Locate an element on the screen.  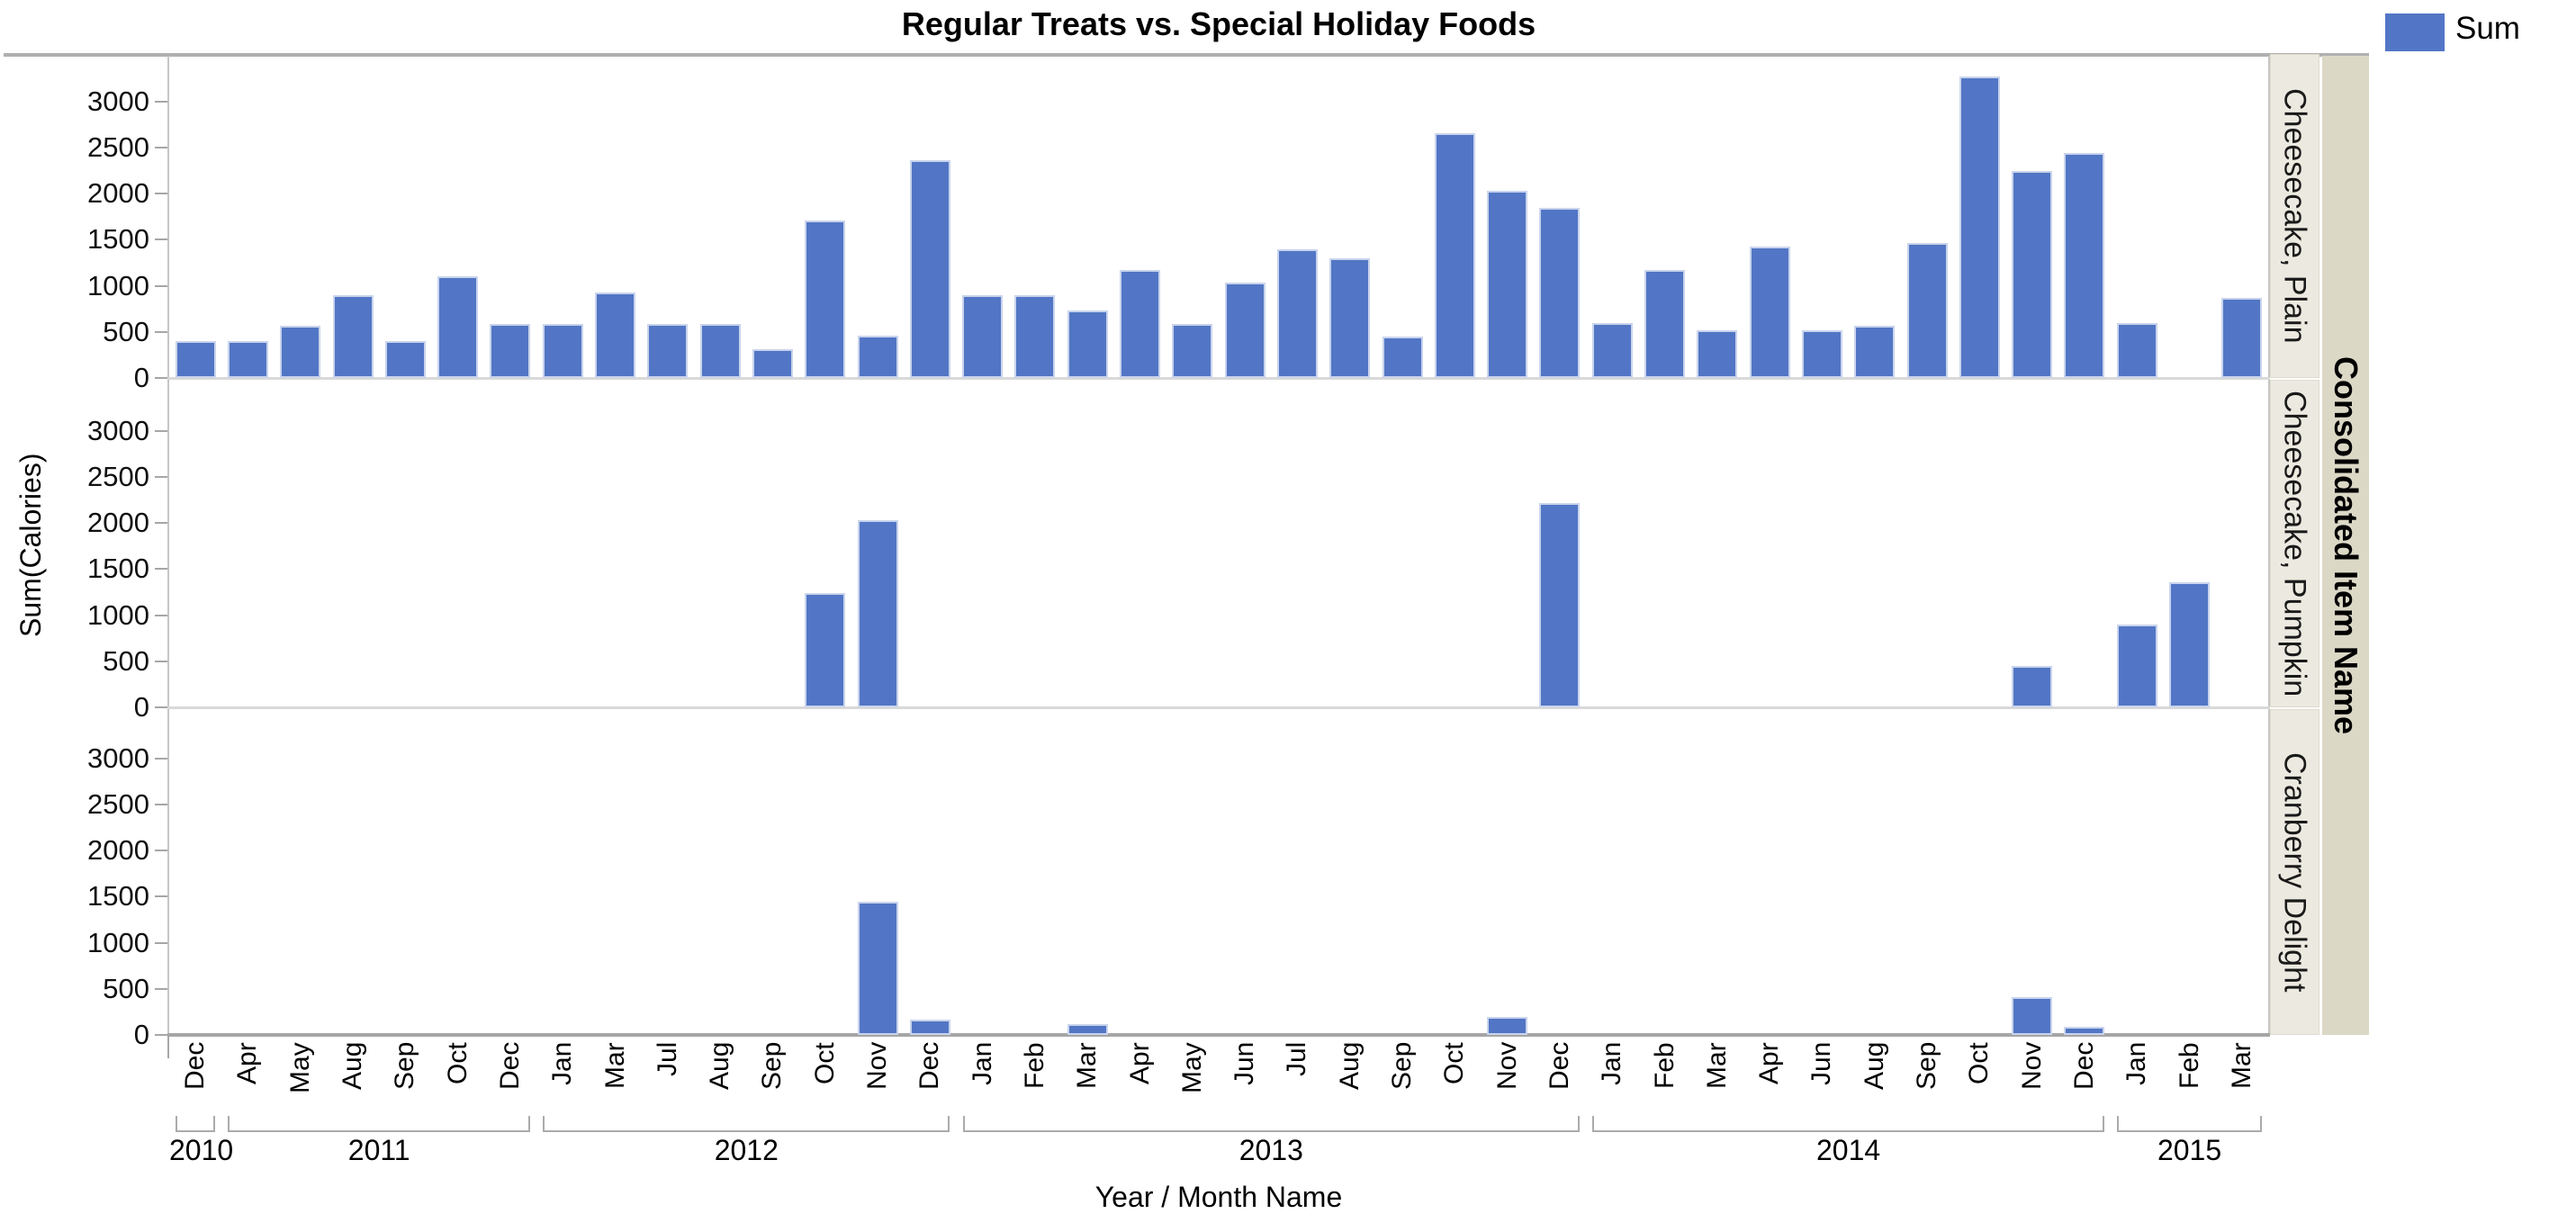
panel-separator-line is located at coordinates (1218, 707).